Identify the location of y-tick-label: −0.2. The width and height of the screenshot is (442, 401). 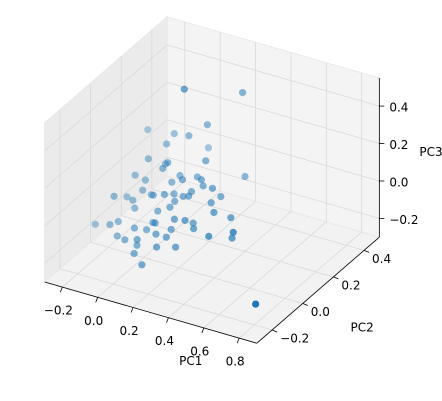
(294, 338).